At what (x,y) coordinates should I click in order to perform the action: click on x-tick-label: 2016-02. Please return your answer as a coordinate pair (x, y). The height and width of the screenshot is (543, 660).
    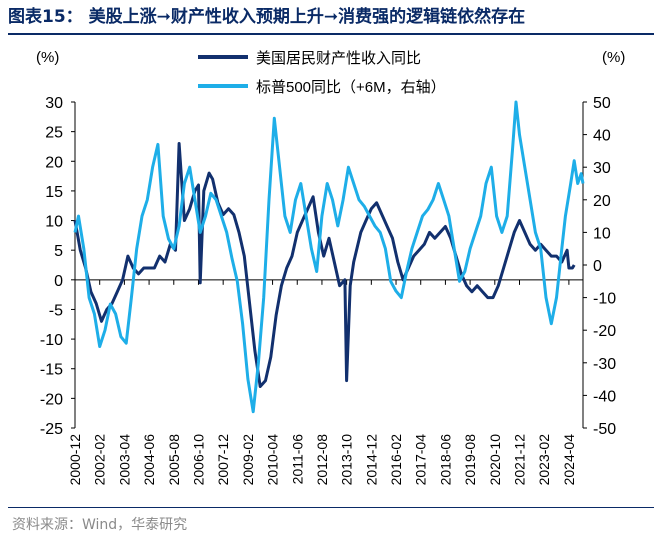
    Looking at the image, I should click on (396, 460).